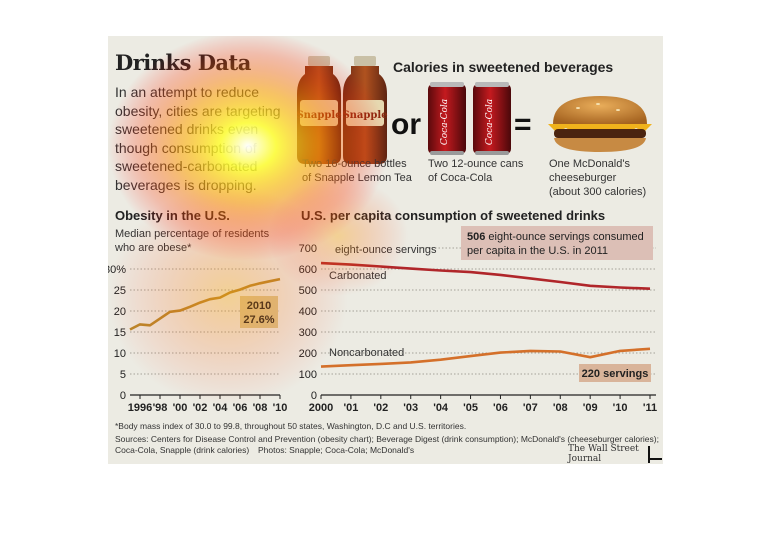 This screenshot has width=770, height=558. Describe the element at coordinates (153, 248) in the screenshot. I see `obesity-subheading-line-2: who are obese*` at that location.